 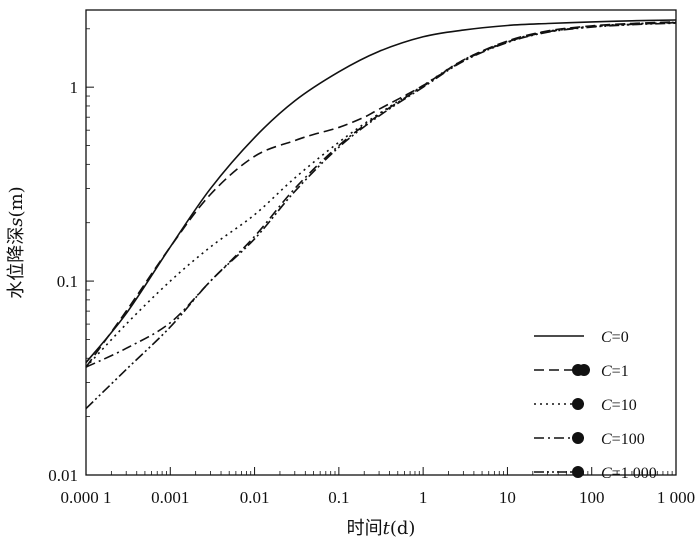 What do you see at coordinates (86, 497) in the screenshot?
I see `x-tick-label: 0.000 1` at bounding box center [86, 497].